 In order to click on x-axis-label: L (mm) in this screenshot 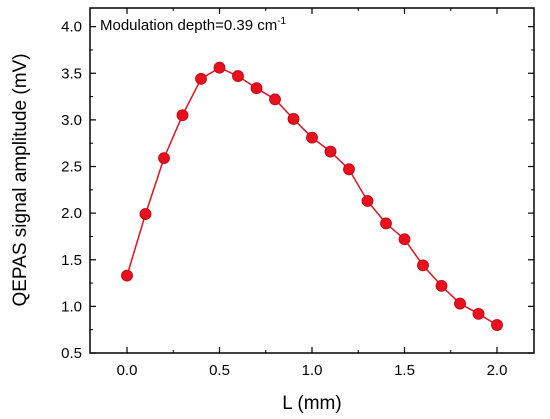, I will do `click(311, 403)`.